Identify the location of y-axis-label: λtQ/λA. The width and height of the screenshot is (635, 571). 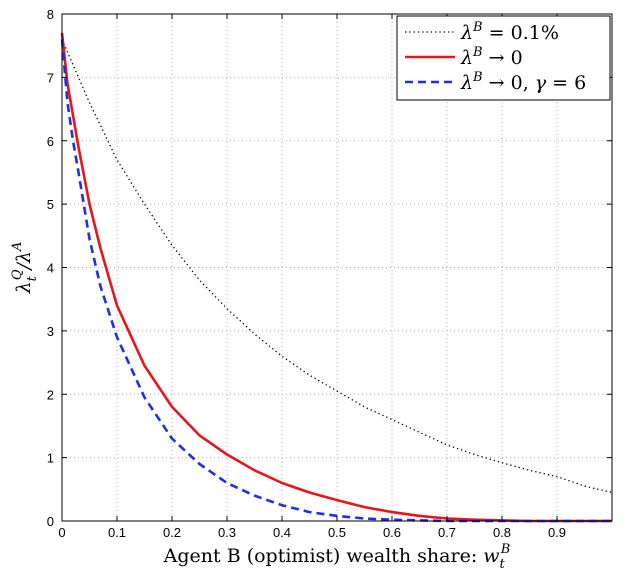
(25, 268).